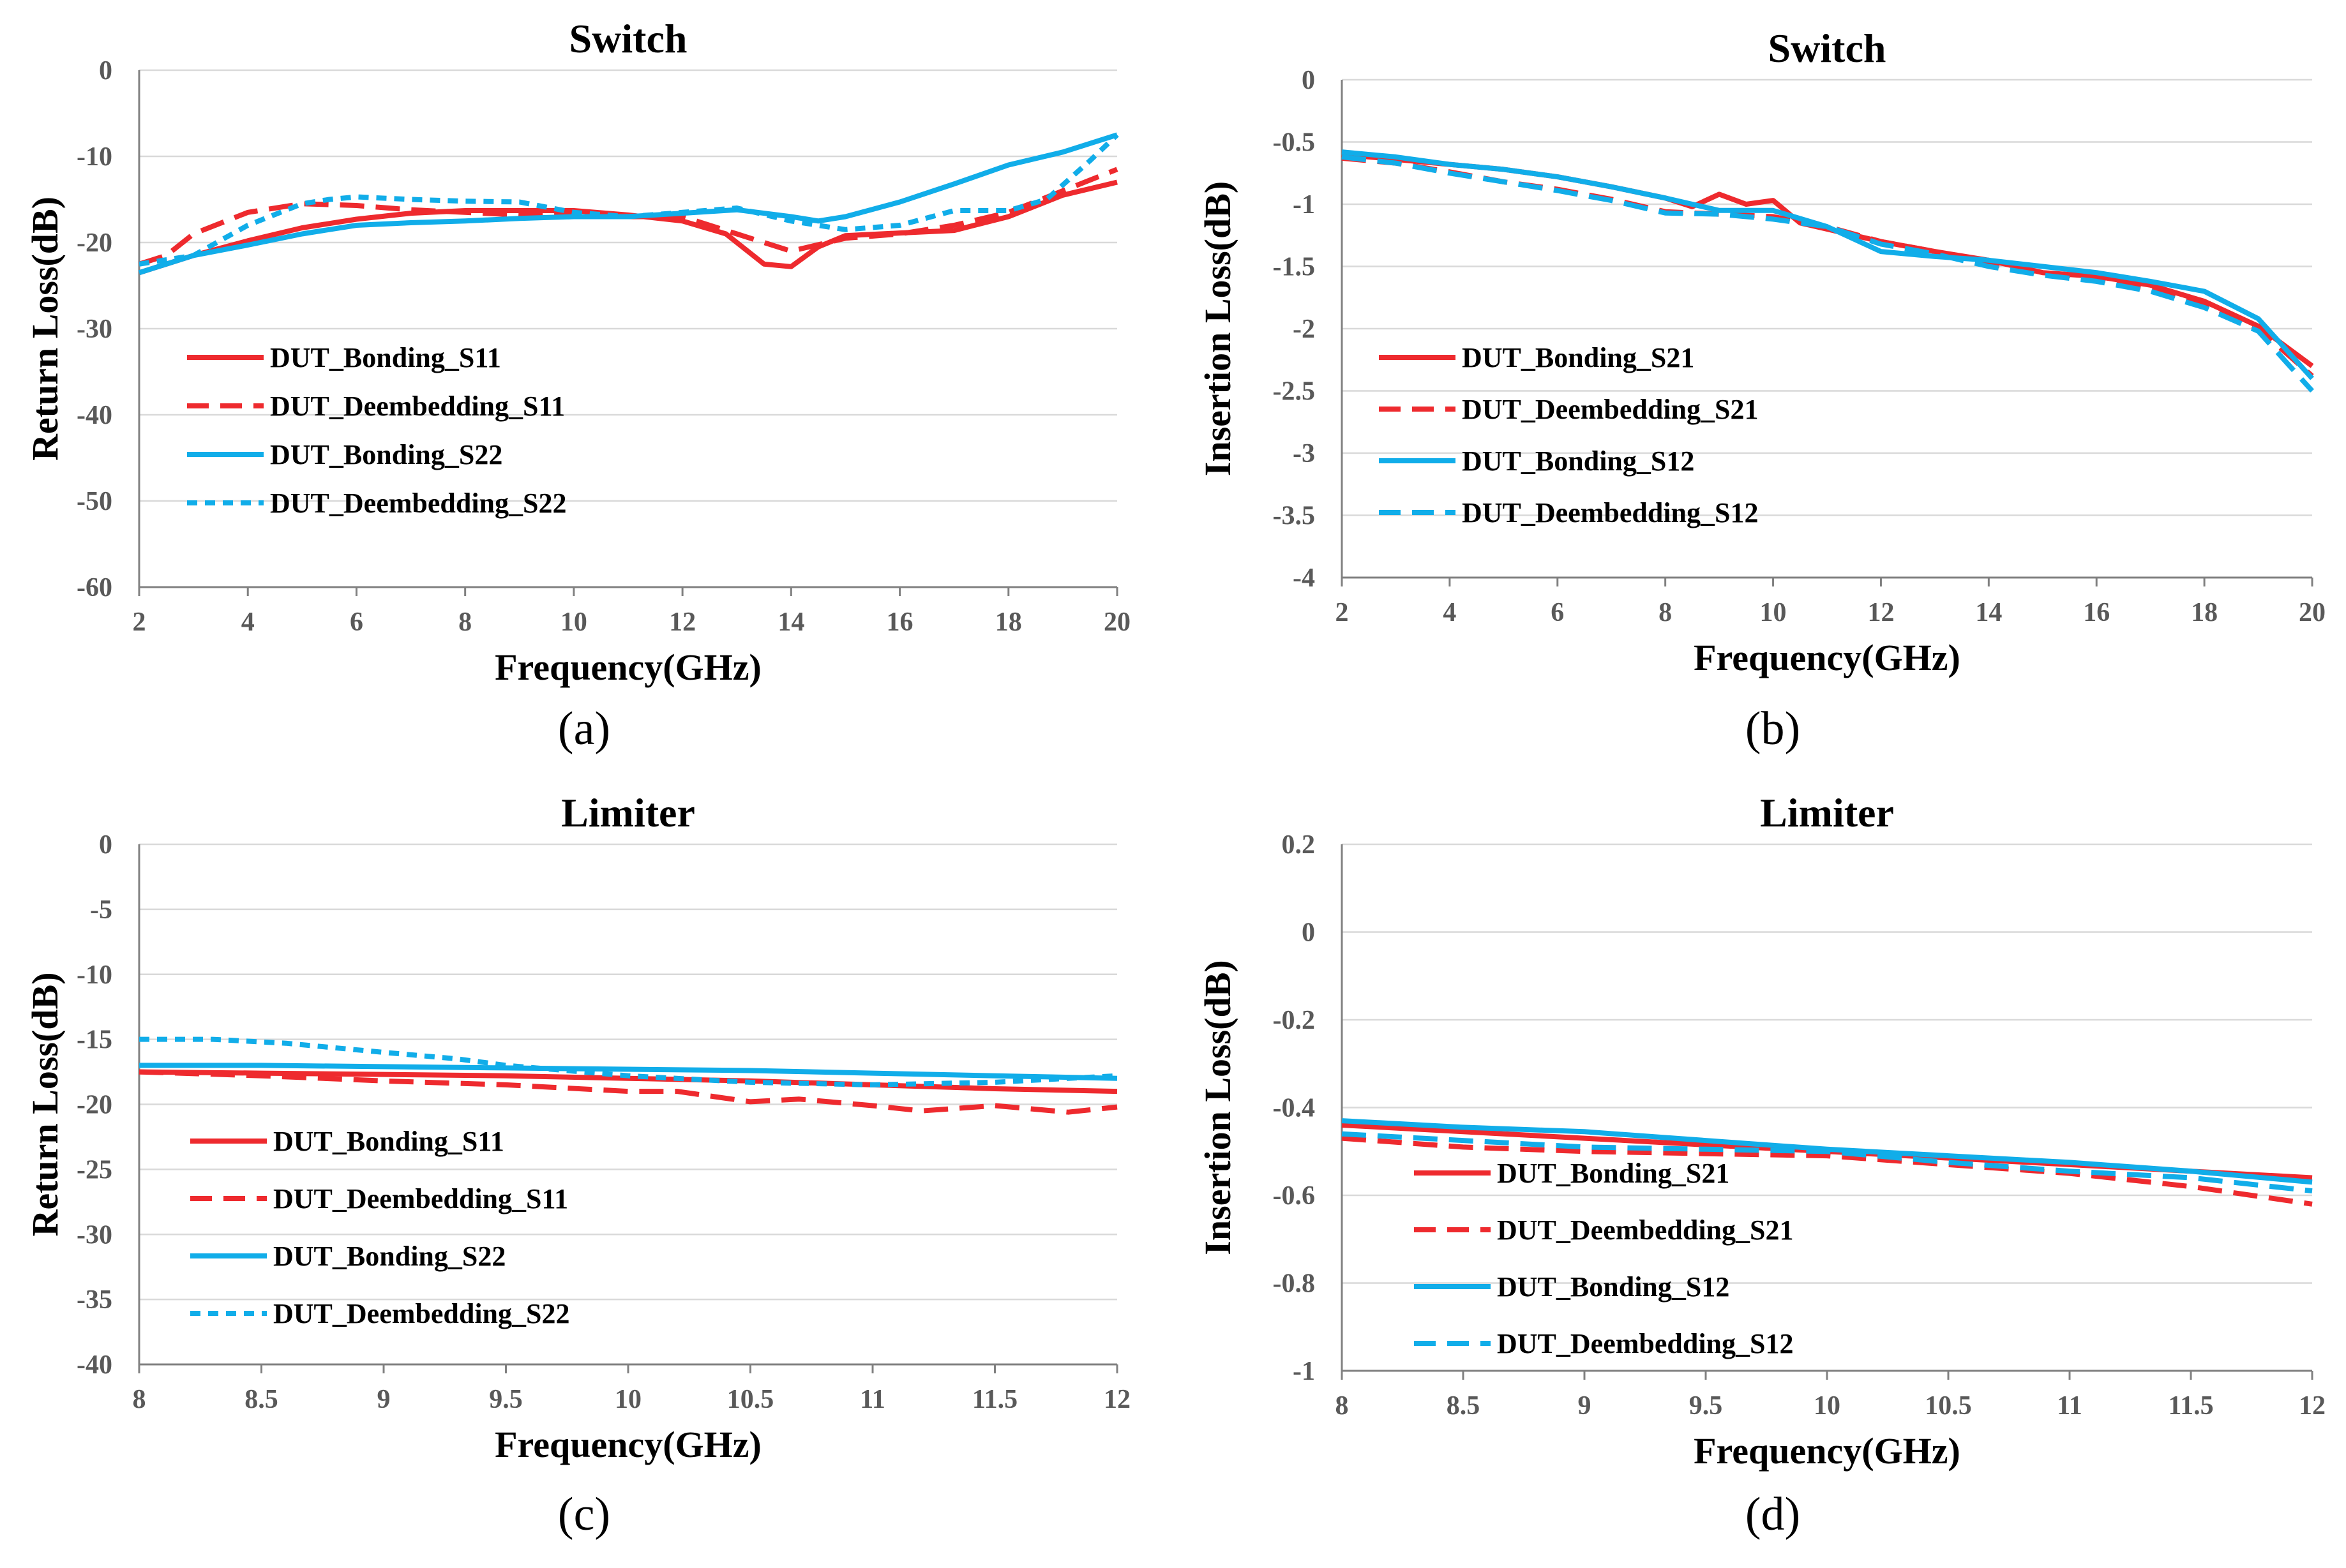 This screenshot has height=1568, width=2346. I want to click on y-tick-label: -60, so click(94, 587).